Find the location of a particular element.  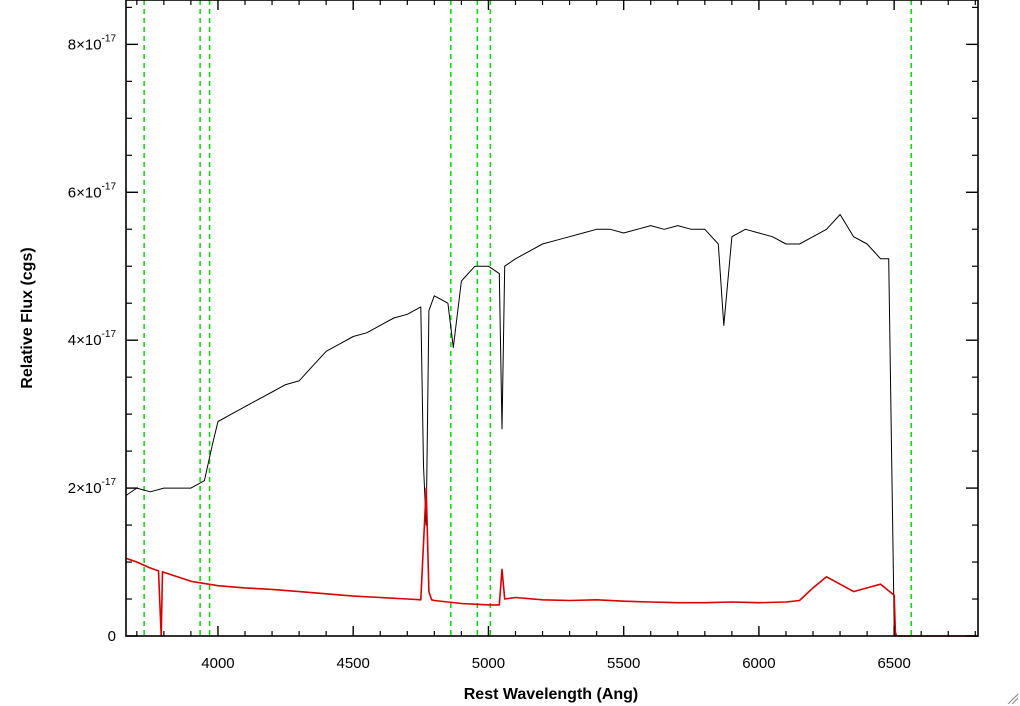

y-axis-title: Relative Flux (cgs) is located at coordinates (27, 317).